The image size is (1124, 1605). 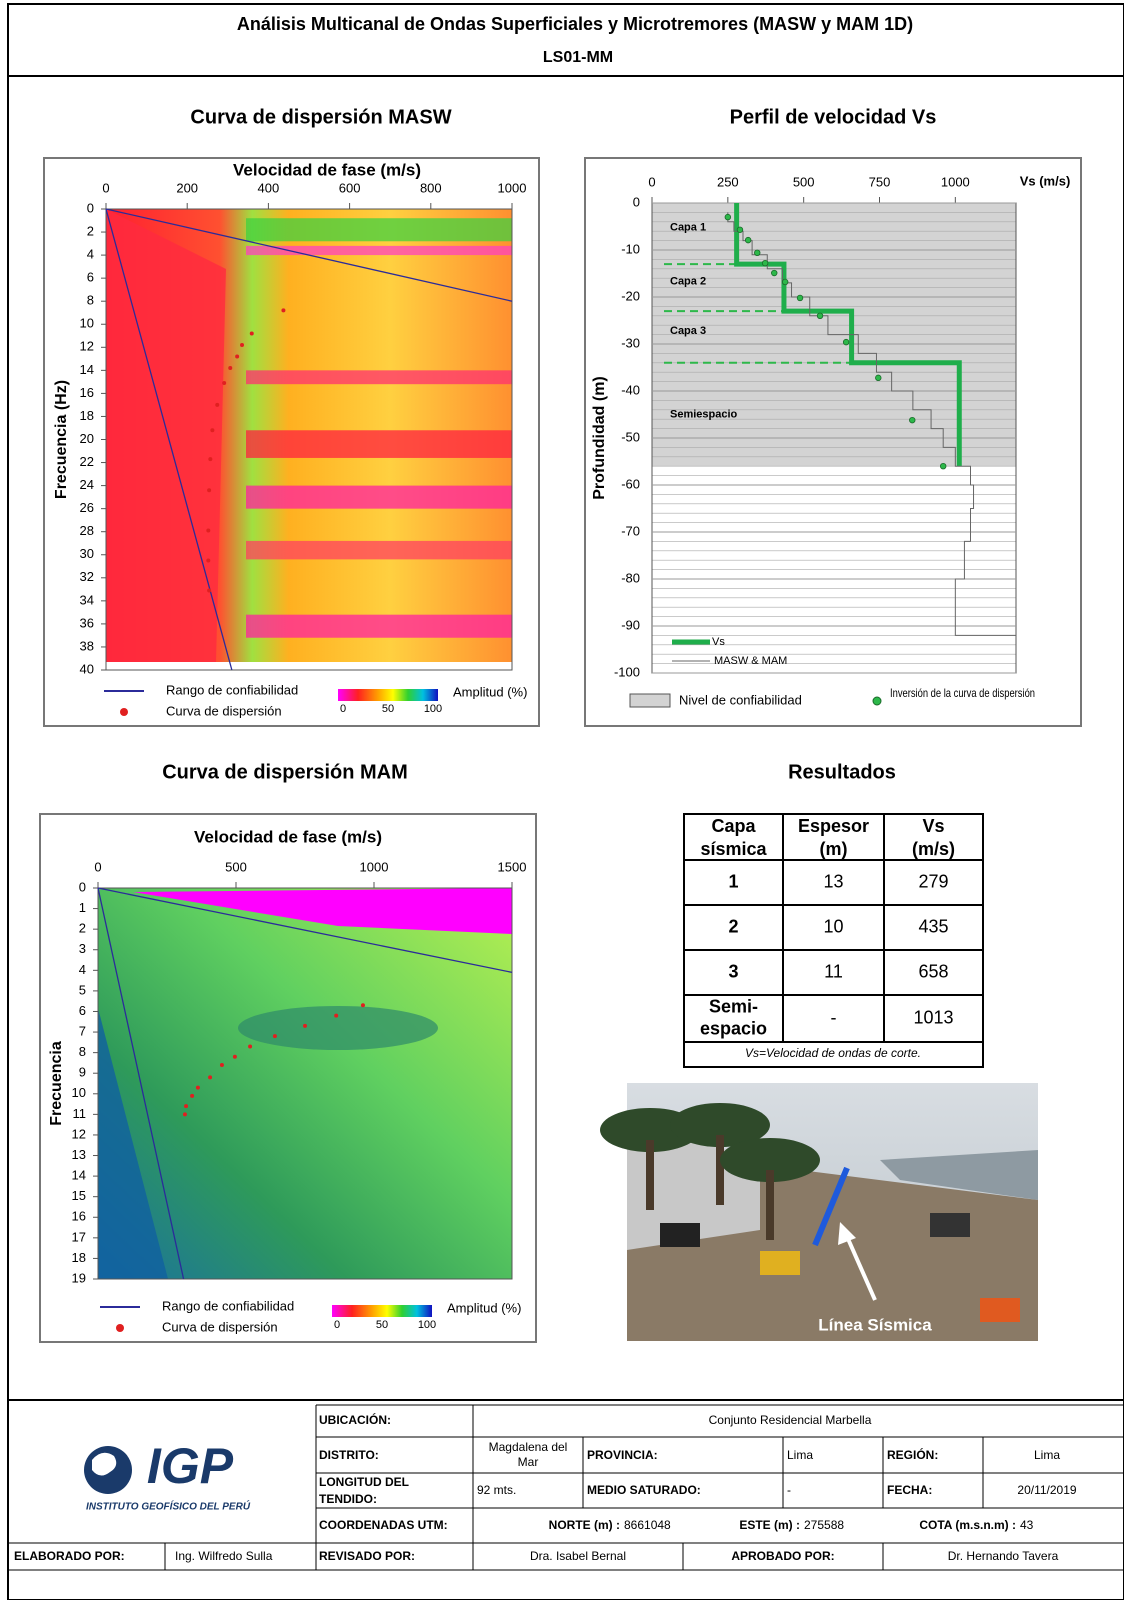 What do you see at coordinates (87, 645) in the screenshot?
I see `y-tick-label: 38` at bounding box center [87, 645].